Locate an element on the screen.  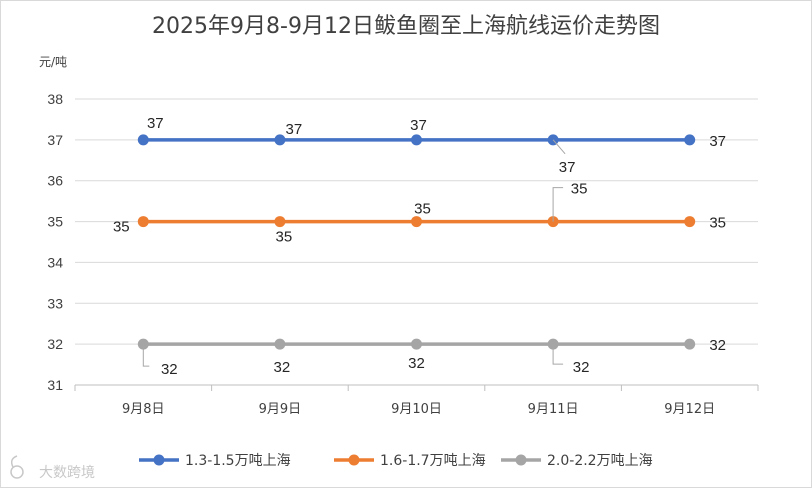
y-tick-label: 33 is located at coordinates (55, 303).